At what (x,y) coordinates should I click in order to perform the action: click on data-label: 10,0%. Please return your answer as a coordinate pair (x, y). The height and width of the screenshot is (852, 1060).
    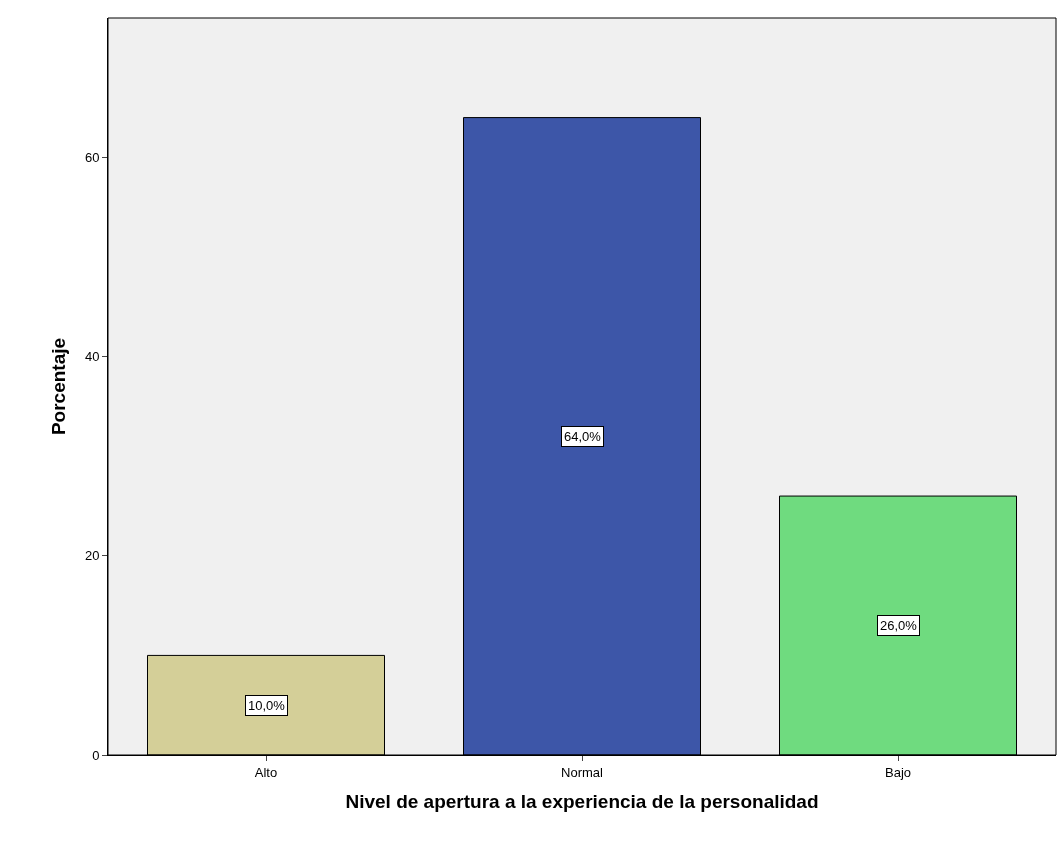
    Looking at the image, I should click on (267, 705).